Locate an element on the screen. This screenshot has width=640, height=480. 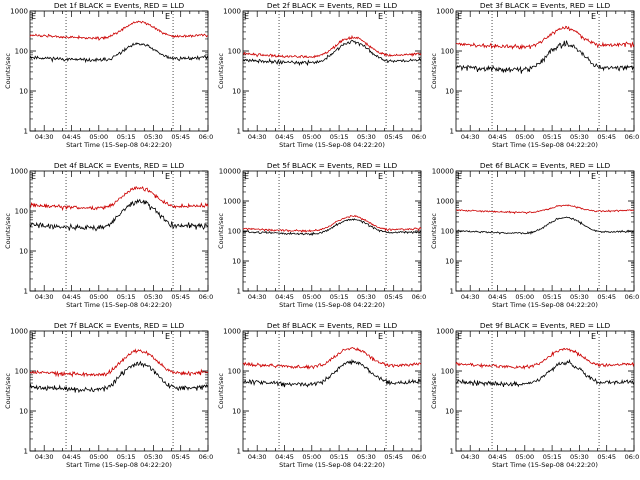
chart-title: Det 5f BLACK = Events, RED = LLD is located at coordinates (332, 165).